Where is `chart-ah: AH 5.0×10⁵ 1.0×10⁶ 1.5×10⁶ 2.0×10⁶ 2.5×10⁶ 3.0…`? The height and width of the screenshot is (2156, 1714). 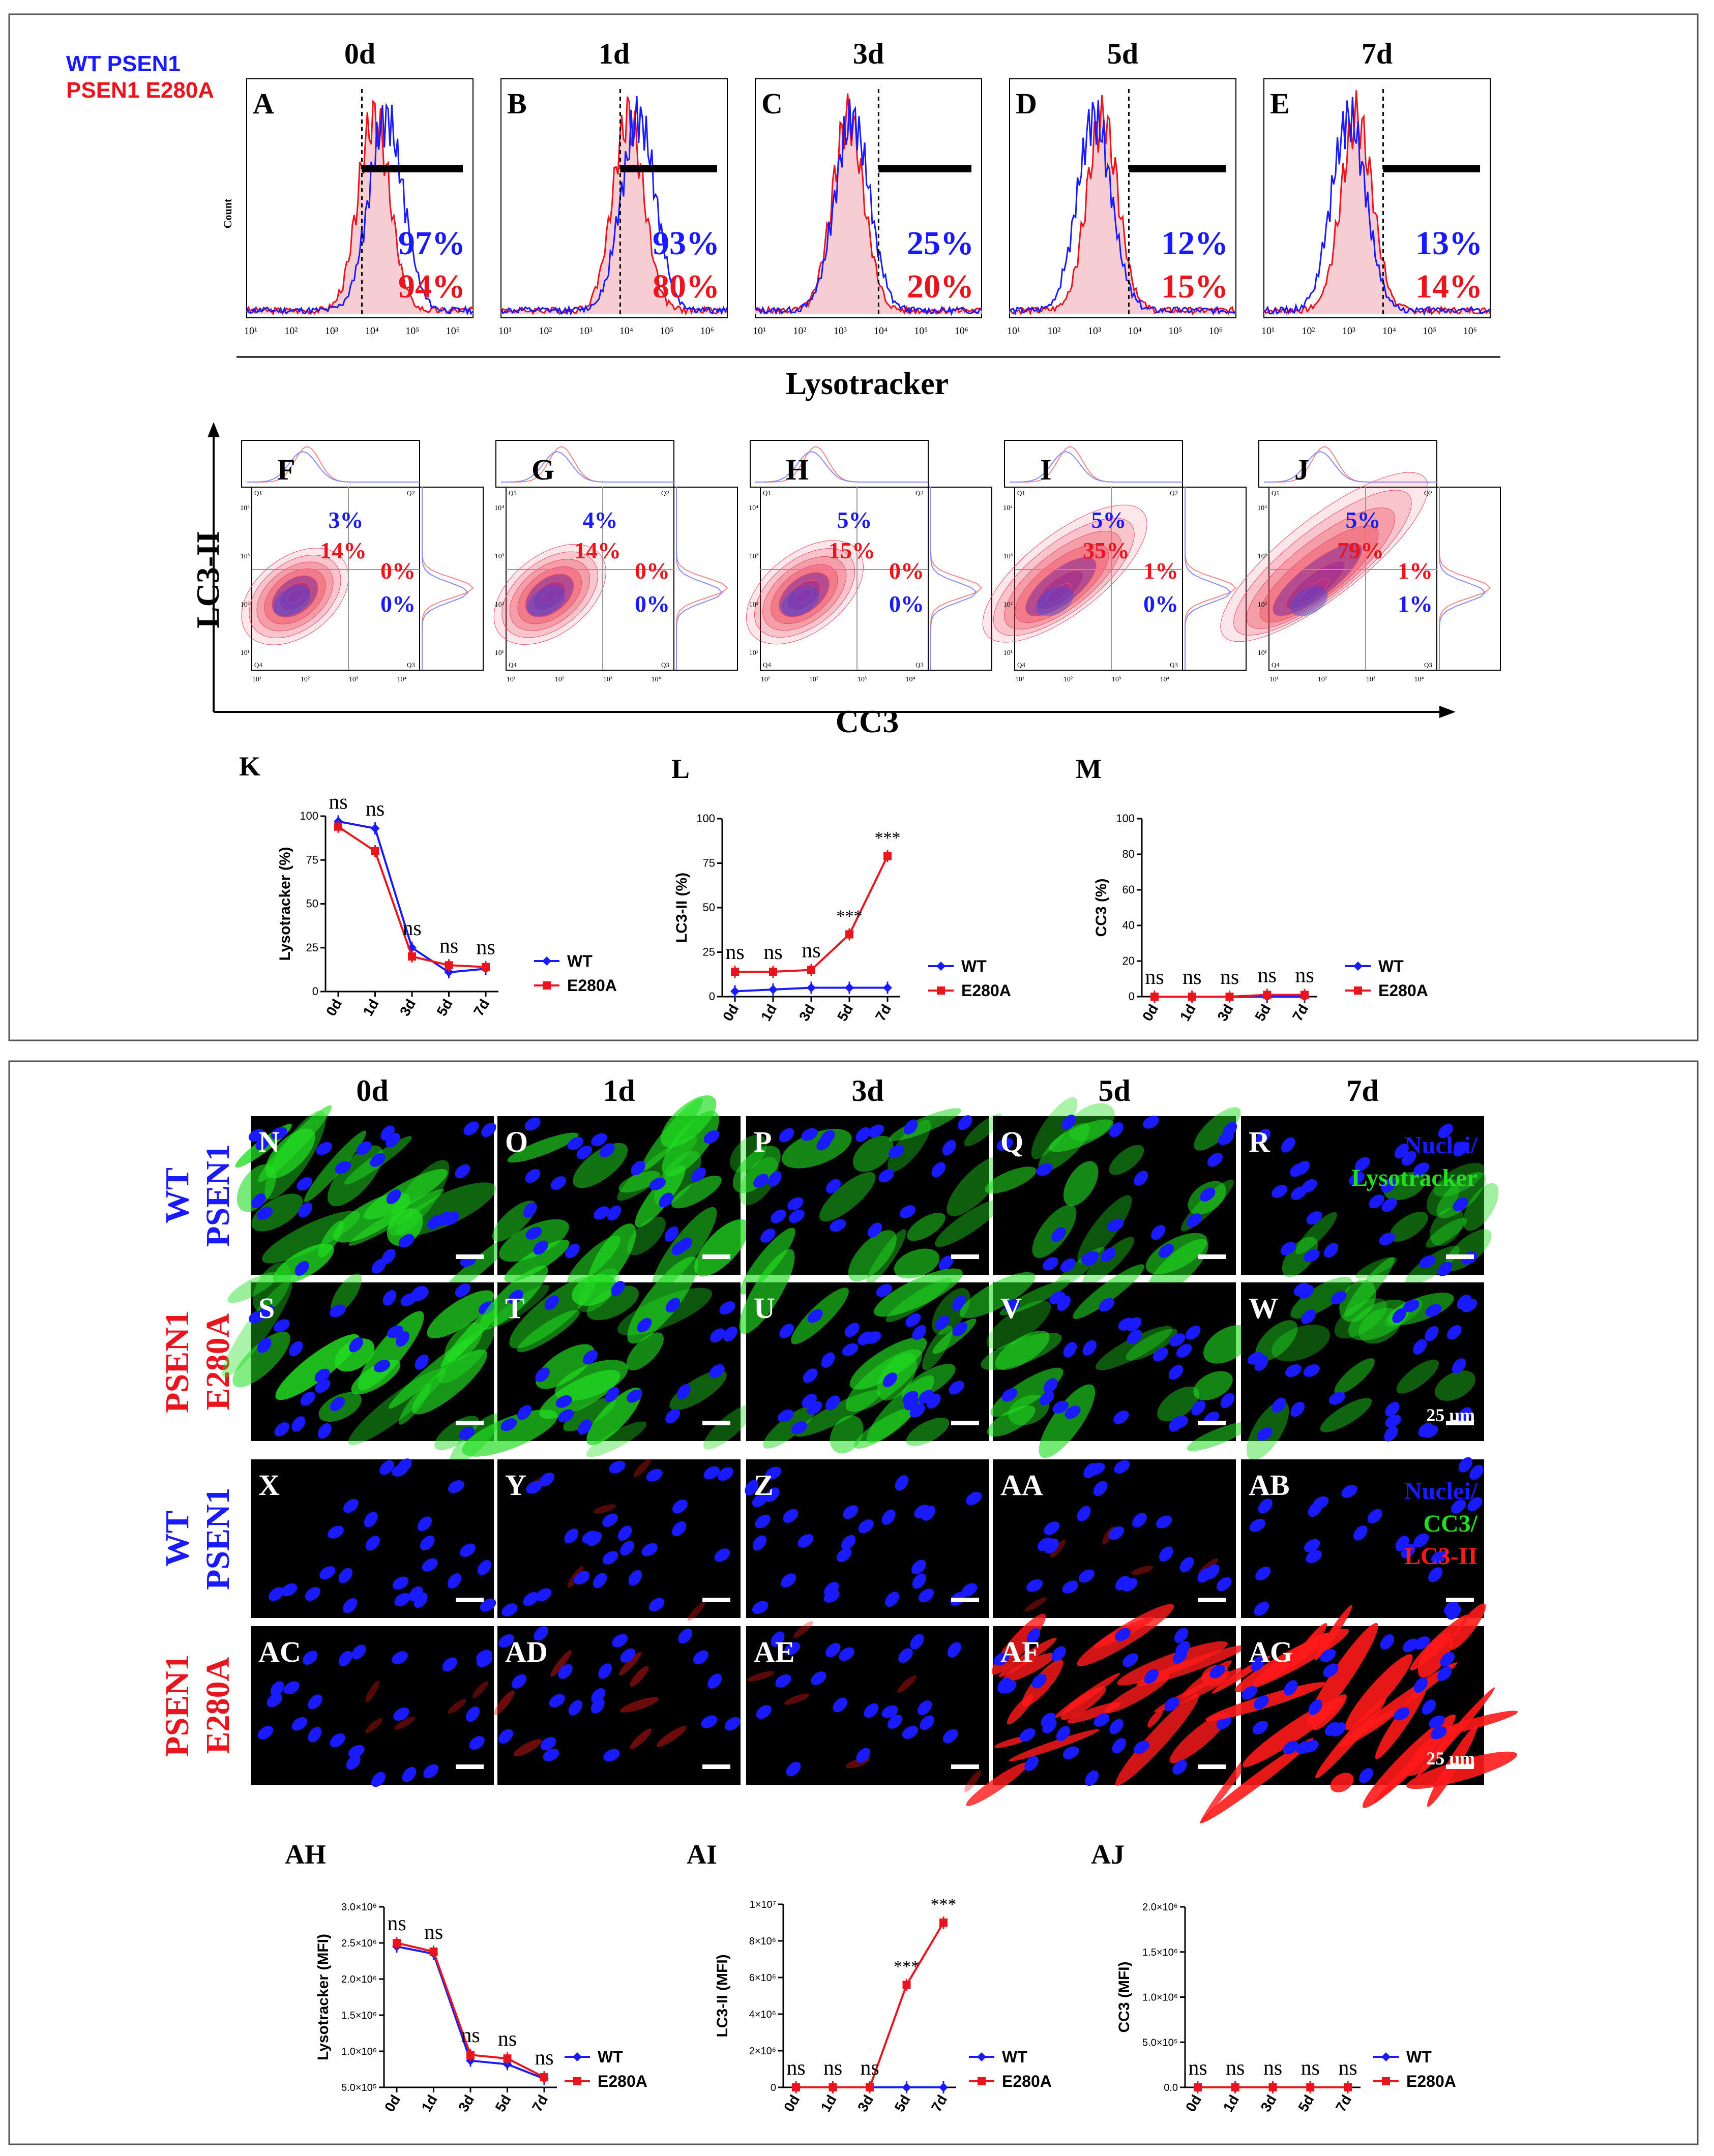 chart-ah: AH 5.0×10⁵ 1.0×10⁶ 1.5×10⁶ 2.0×10⁶ 2.5×10⁶ 3.0… is located at coordinates (466, 1977).